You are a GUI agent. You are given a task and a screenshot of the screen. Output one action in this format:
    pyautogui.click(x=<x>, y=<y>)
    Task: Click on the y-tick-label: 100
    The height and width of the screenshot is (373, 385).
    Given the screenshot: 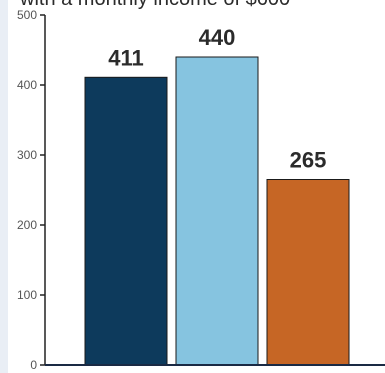 What is the action you would take?
    pyautogui.click(x=27, y=295)
    